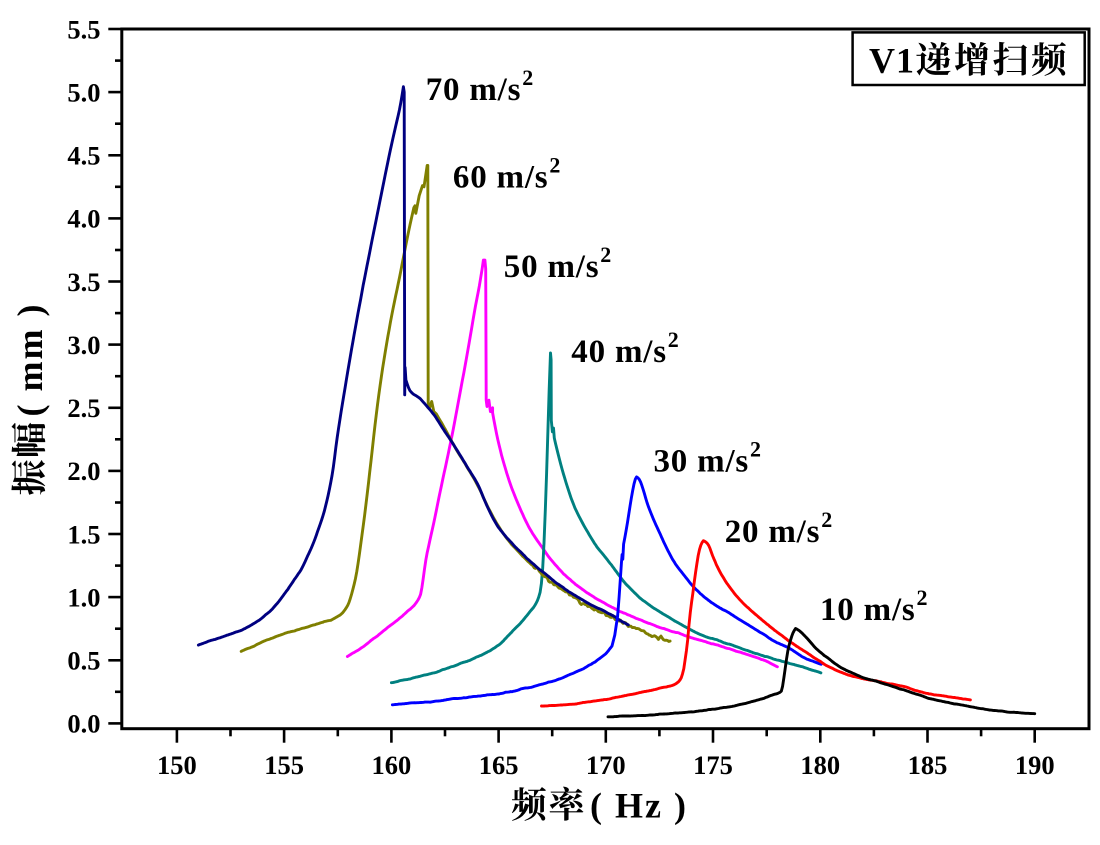 This screenshot has width=1100, height=845. What do you see at coordinates (83, 408) in the screenshot?
I see `svg-text: 2.5` at bounding box center [83, 408].